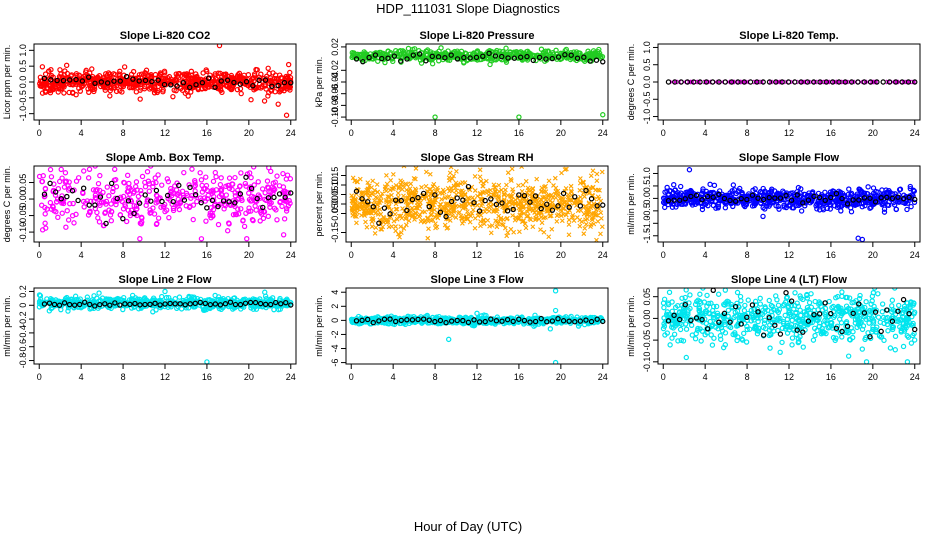 The width and height of the screenshot is (936, 540). What do you see at coordinates (207, 255) in the screenshot?
I see `x-tick-label: 16` at bounding box center [207, 255].